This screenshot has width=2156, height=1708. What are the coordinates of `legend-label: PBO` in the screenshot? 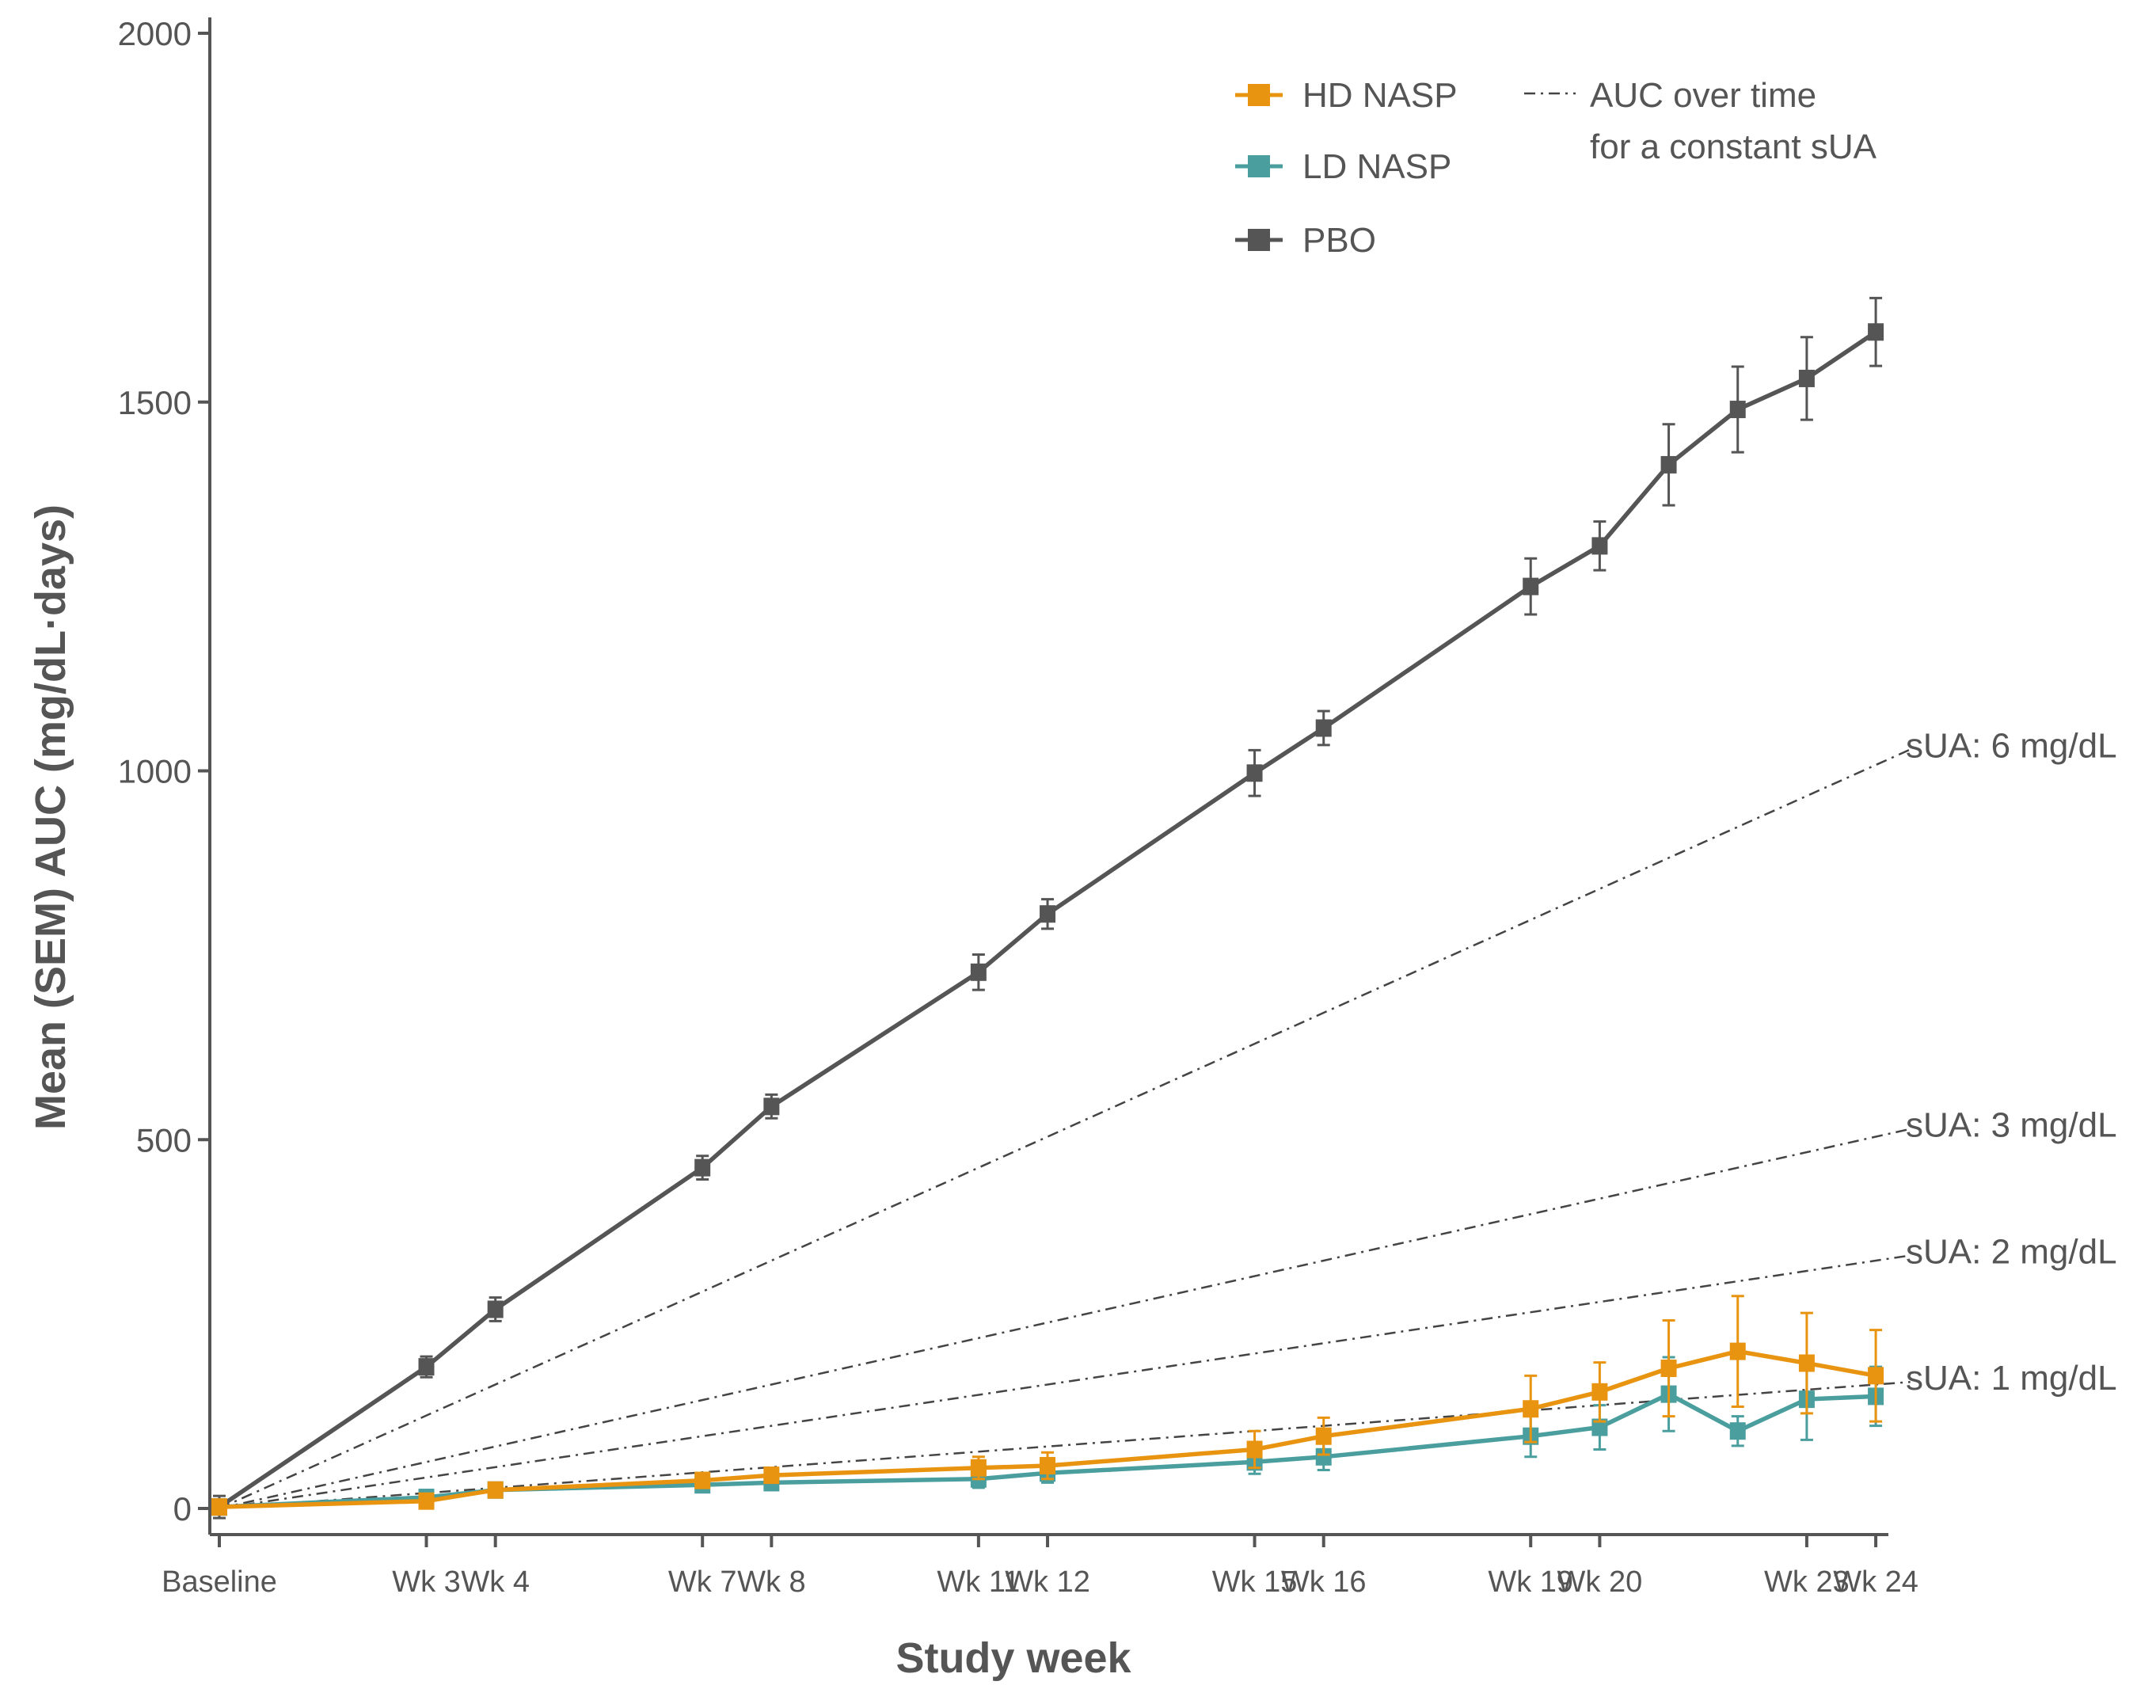 It's located at (1339, 240).